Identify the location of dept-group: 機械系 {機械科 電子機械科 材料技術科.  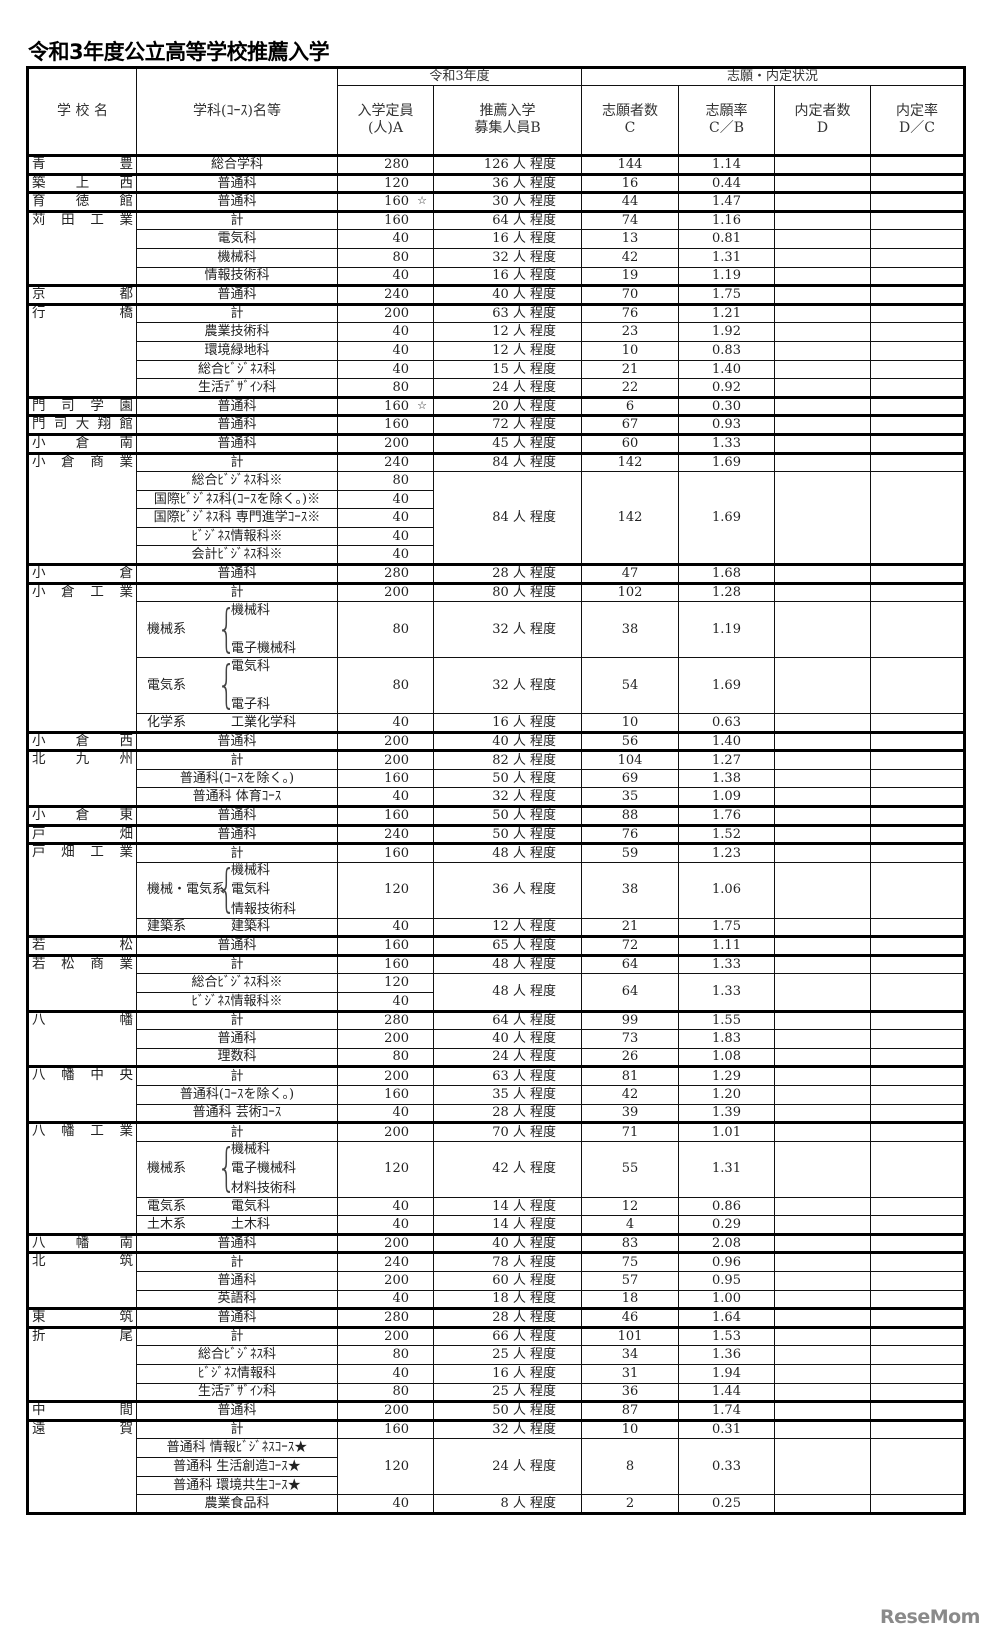
(237, 1169).